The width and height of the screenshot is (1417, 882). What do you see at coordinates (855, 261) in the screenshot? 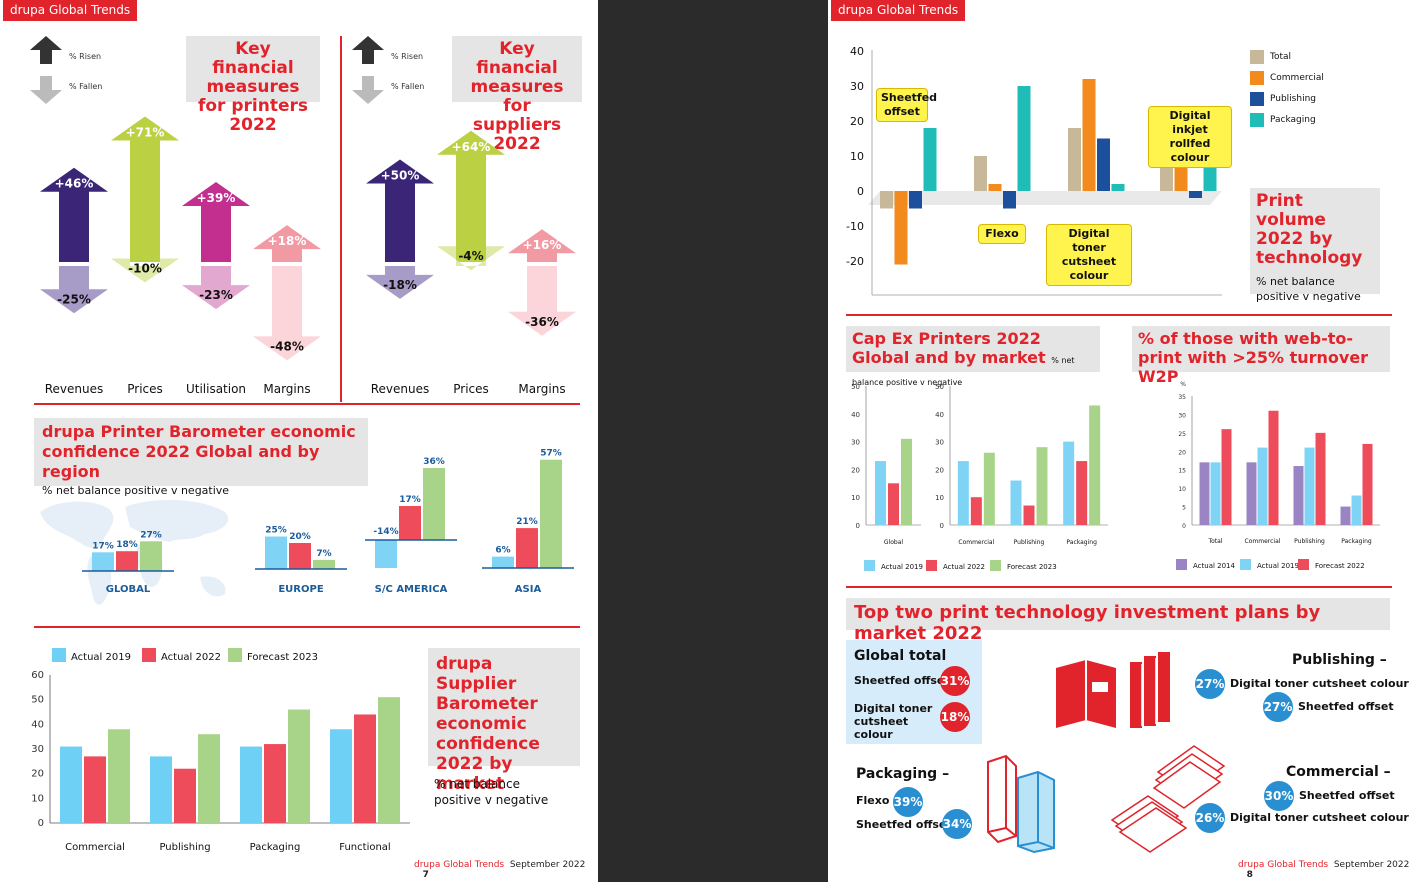
I see `y-tick: -20` at bounding box center [855, 261].